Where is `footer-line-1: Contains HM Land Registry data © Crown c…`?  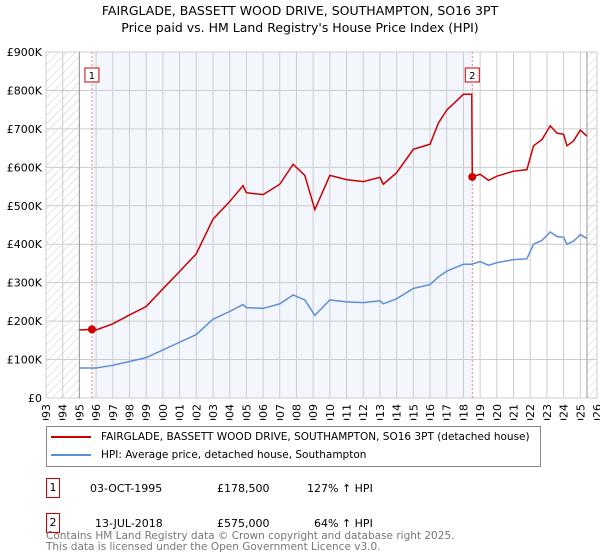
footer-line-1: Contains HM Land Registry data © Crown c… is located at coordinates (250, 536).